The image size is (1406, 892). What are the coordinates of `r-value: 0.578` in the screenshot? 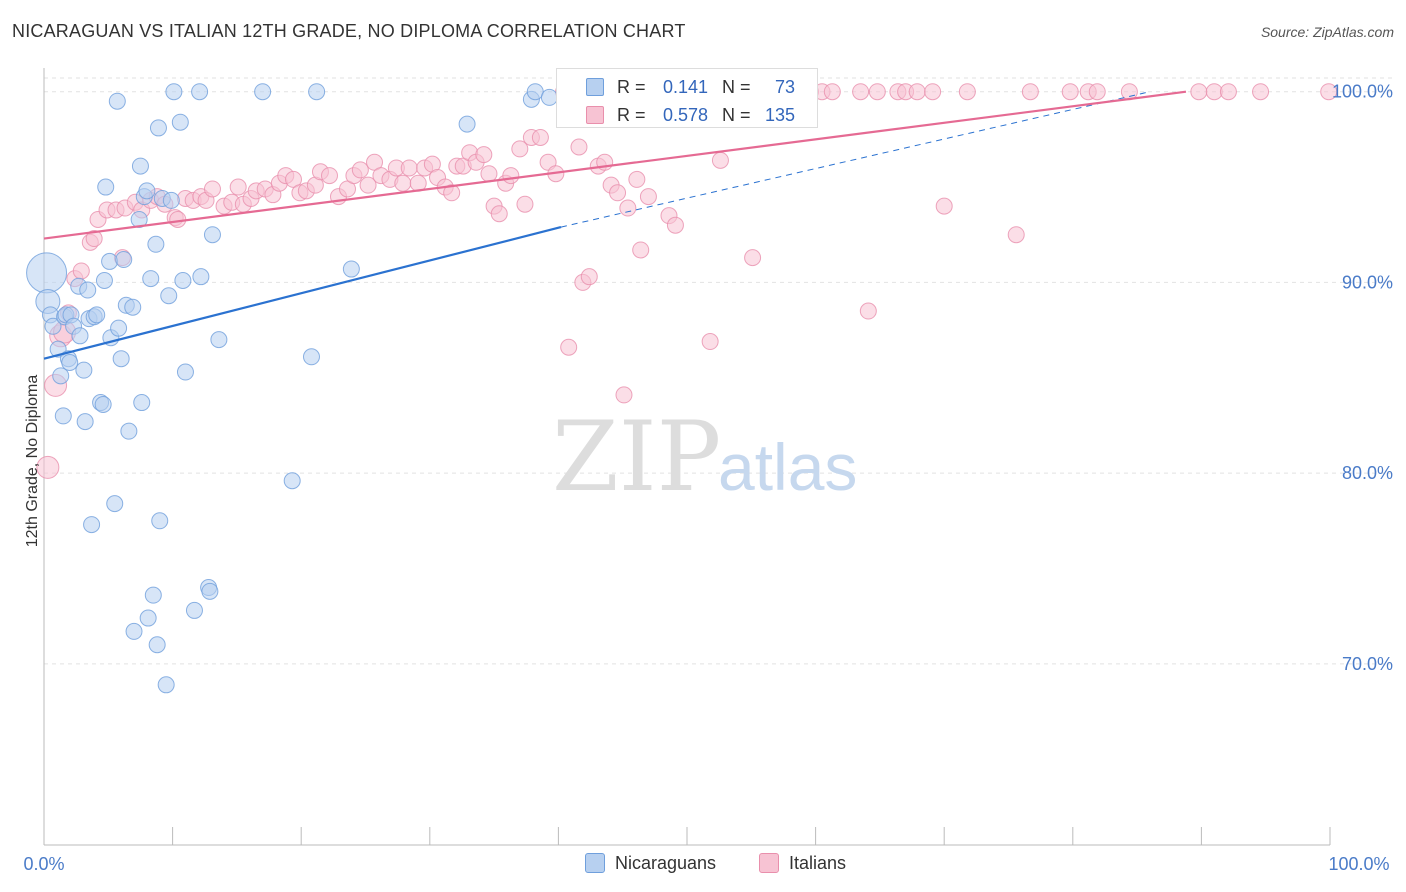 It's located at (685, 115).